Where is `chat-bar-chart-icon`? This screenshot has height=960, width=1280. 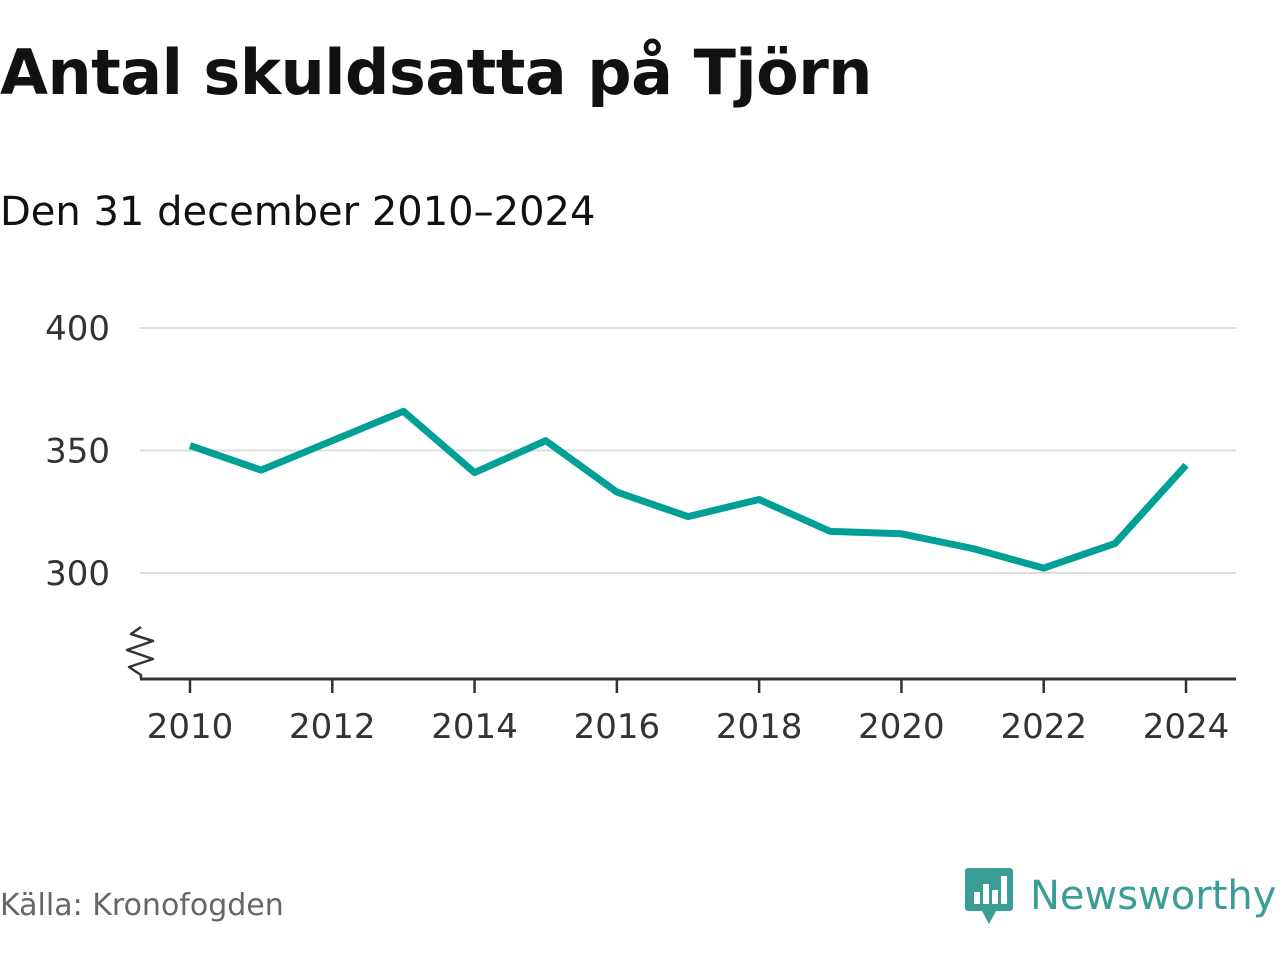 chat-bar-chart-icon is located at coordinates (989, 896).